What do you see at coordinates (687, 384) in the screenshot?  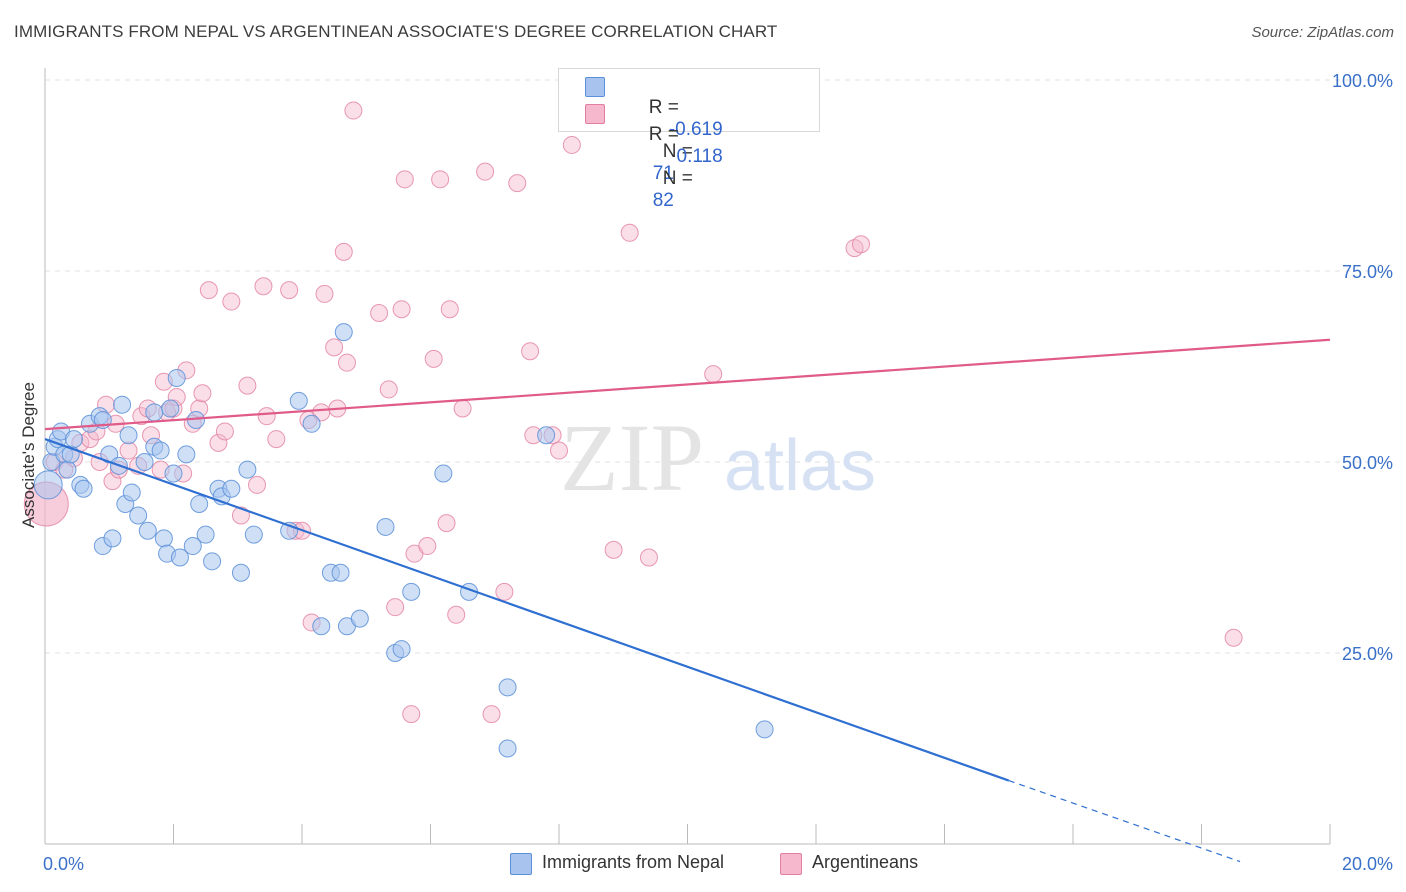 I see `trendline-argentineans` at bounding box center [687, 384].